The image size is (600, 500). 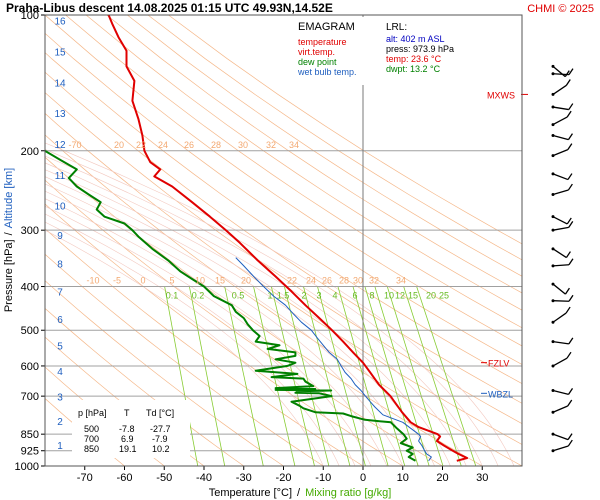 What do you see at coordinates (164, 478) in the screenshot?
I see `x-tick-label: -50` at bounding box center [164, 478].